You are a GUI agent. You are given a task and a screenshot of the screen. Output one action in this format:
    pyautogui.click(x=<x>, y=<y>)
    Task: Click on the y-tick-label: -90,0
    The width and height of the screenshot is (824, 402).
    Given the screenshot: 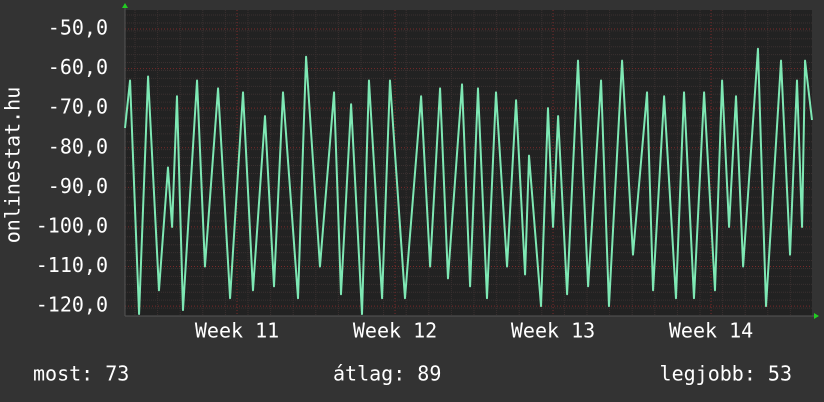 What is the action you would take?
    pyautogui.click(x=78, y=186)
    